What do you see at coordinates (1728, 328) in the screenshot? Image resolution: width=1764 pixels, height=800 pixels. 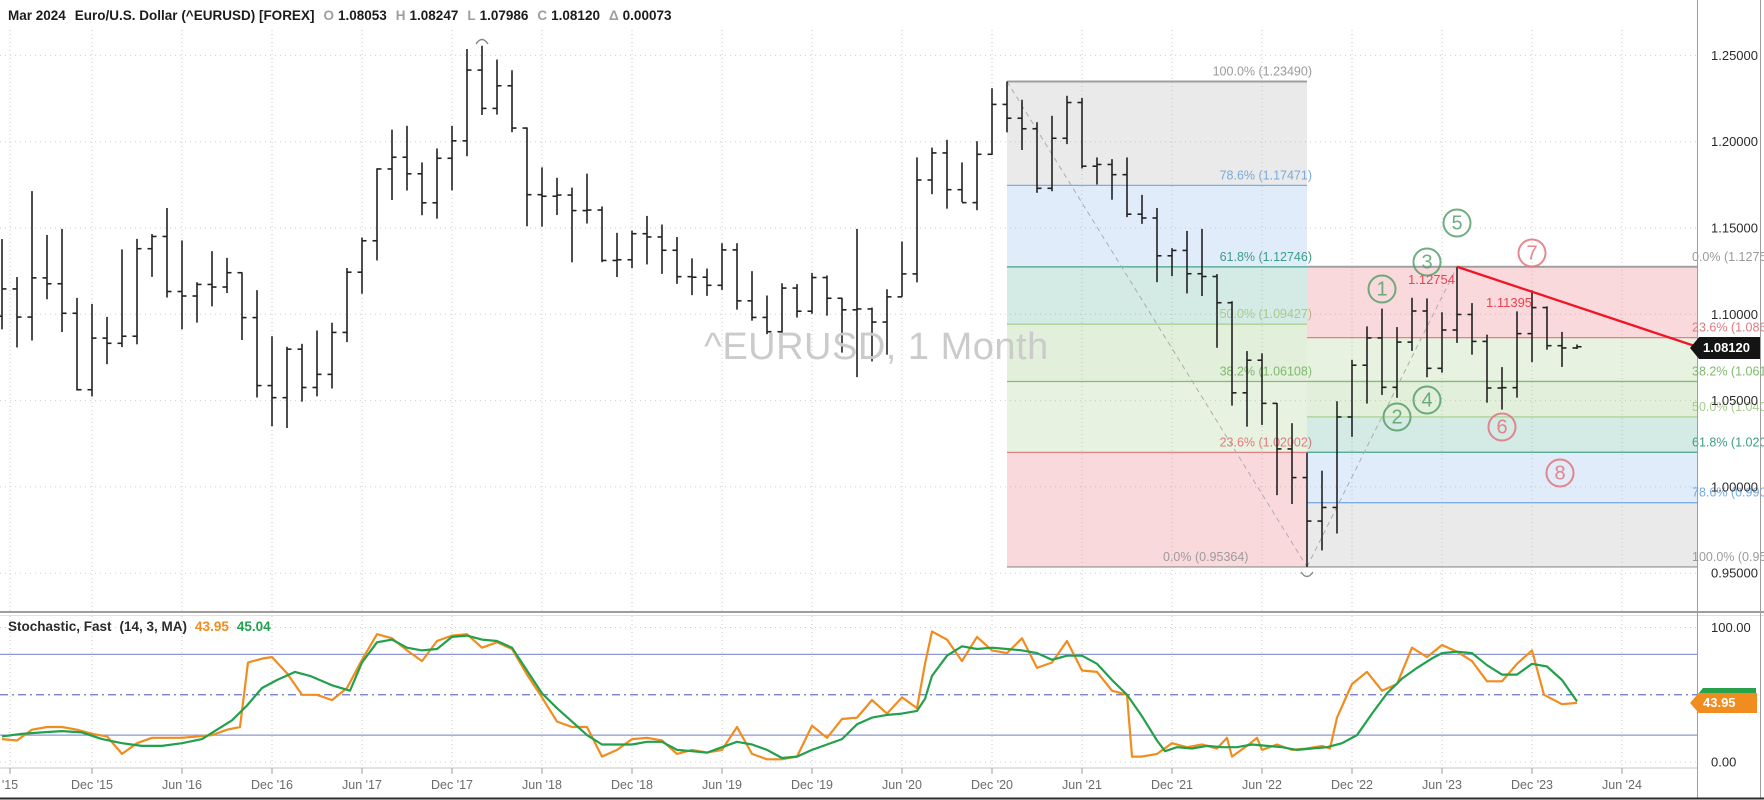 I see `fib-level-label: 23.6% (1.08650)` at bounding box center [1728, 328].